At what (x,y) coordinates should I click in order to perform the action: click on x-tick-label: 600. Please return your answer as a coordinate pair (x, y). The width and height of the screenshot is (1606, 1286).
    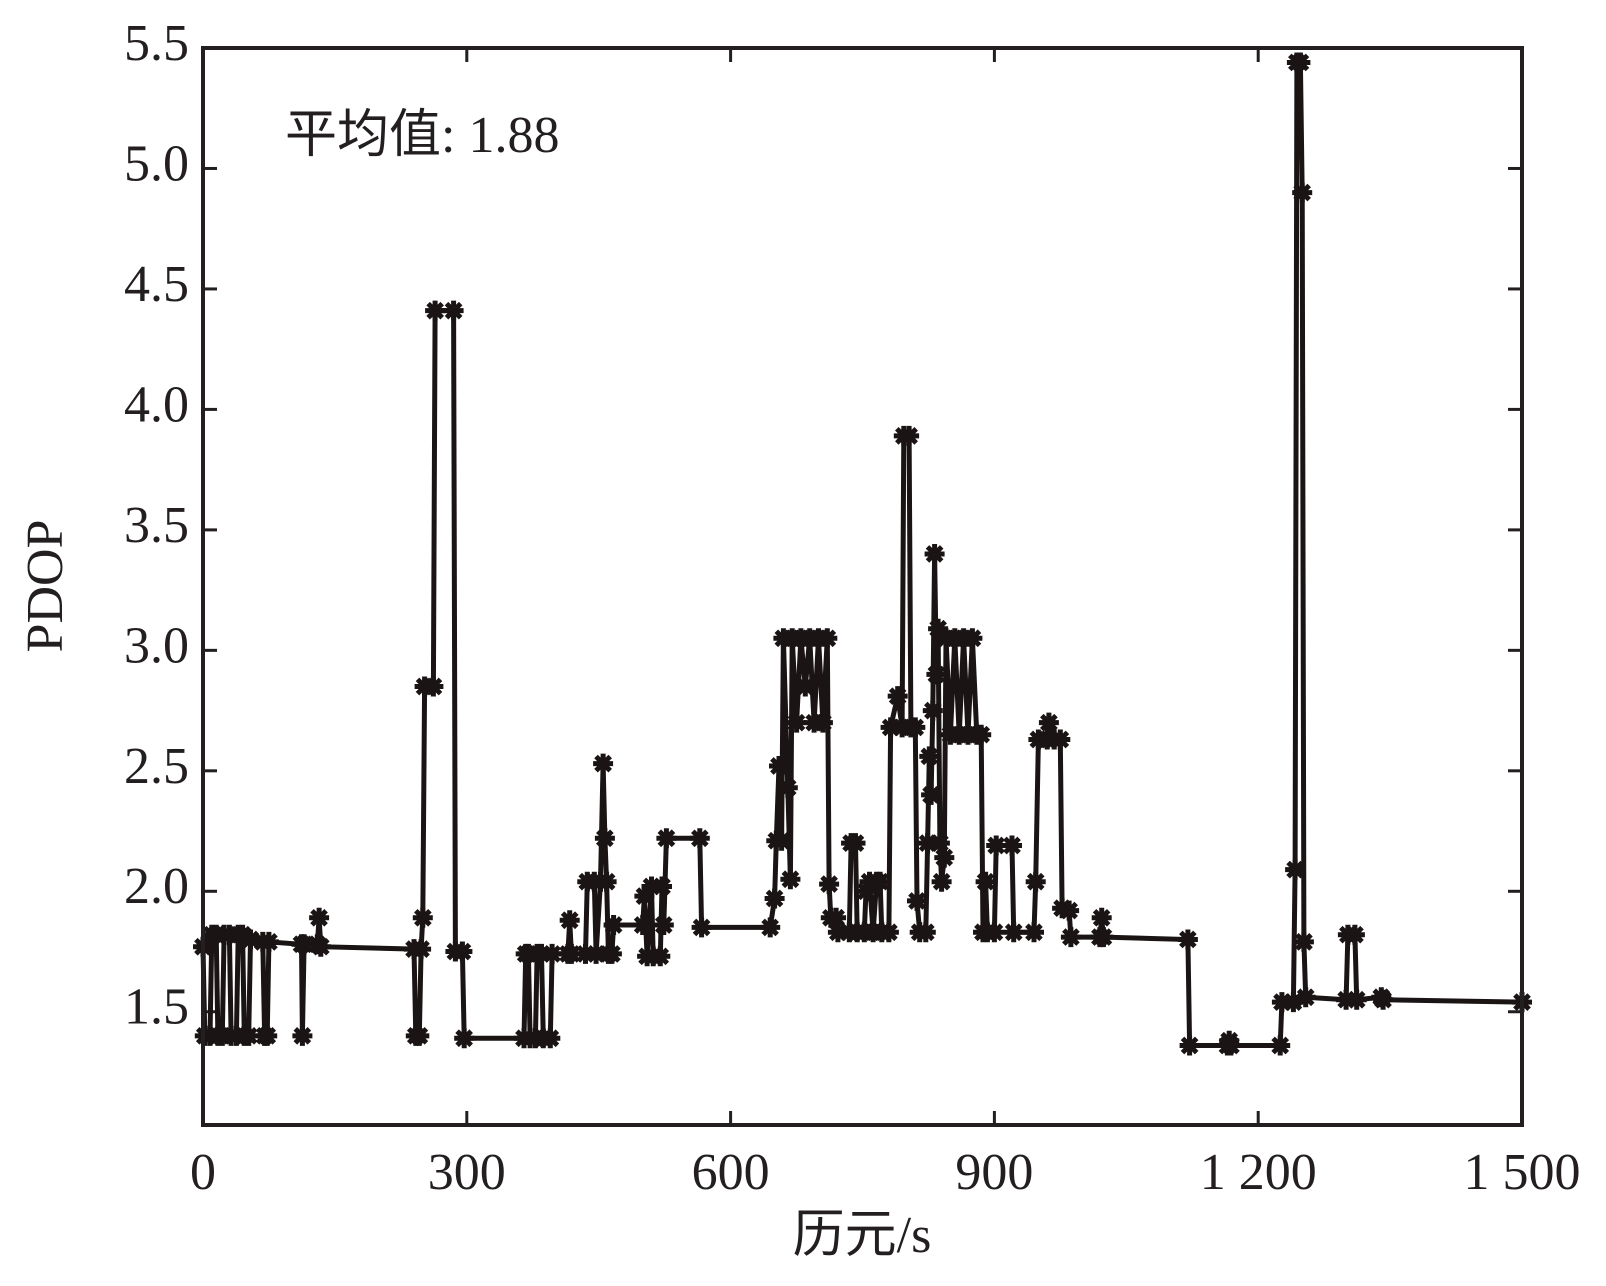
    Looking at the image, I should click on (731, 1172).